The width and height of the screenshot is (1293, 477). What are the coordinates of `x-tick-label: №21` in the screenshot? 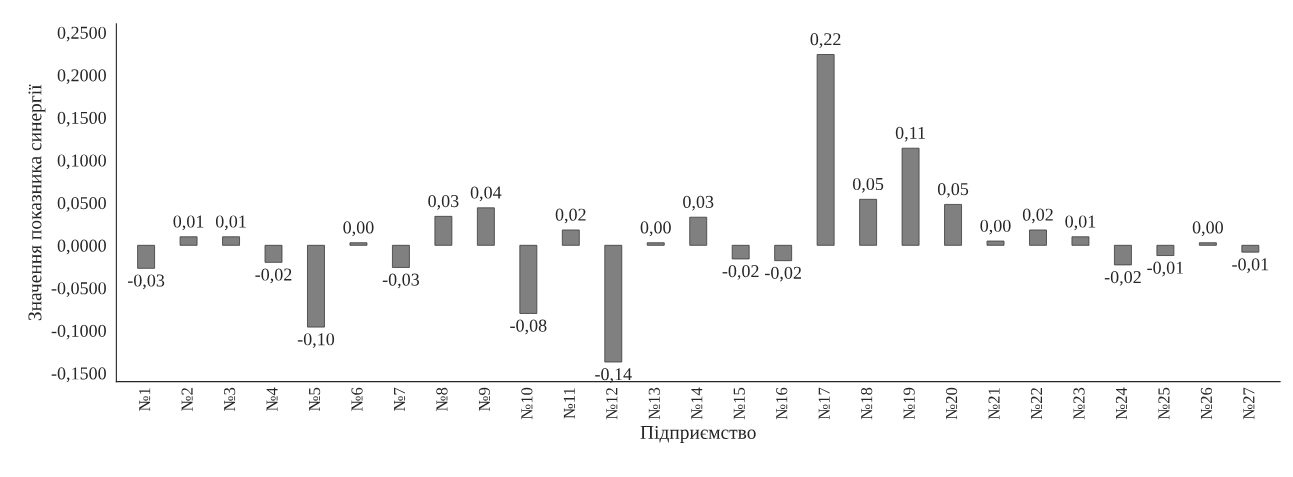 It's located at (994, 404).